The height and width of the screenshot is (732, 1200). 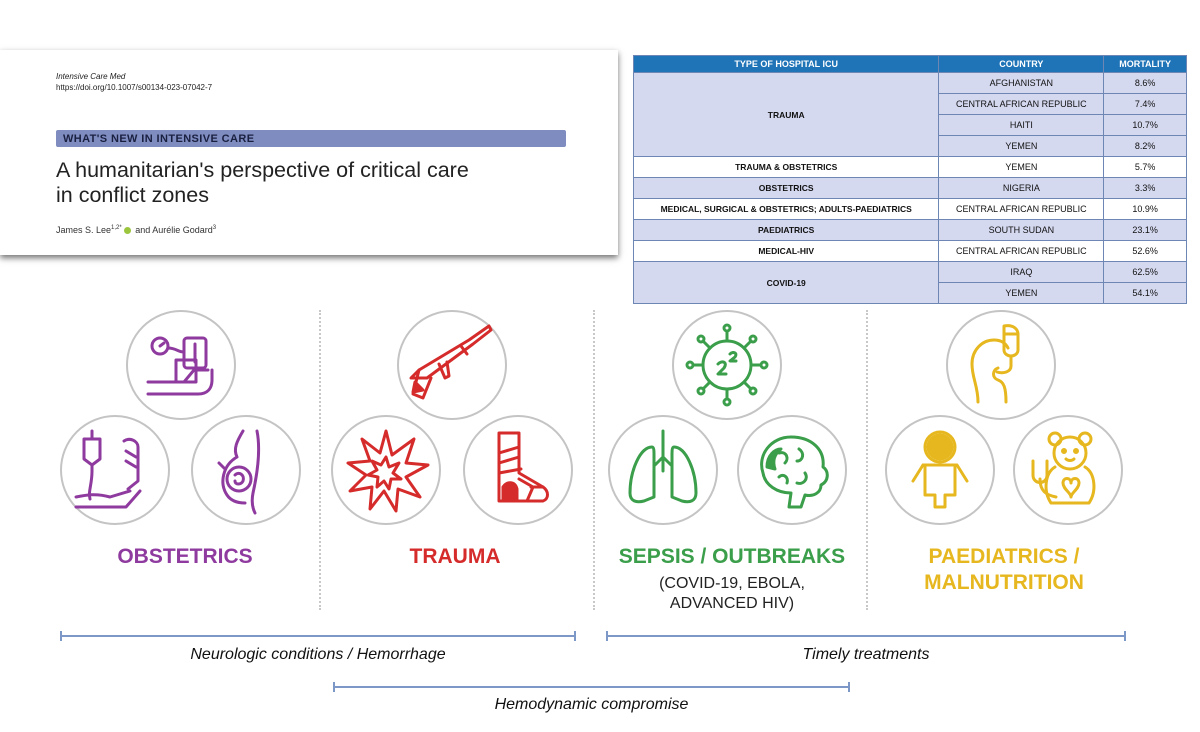 I want to click on trauma-circle-top, so click(x=452, y=365).